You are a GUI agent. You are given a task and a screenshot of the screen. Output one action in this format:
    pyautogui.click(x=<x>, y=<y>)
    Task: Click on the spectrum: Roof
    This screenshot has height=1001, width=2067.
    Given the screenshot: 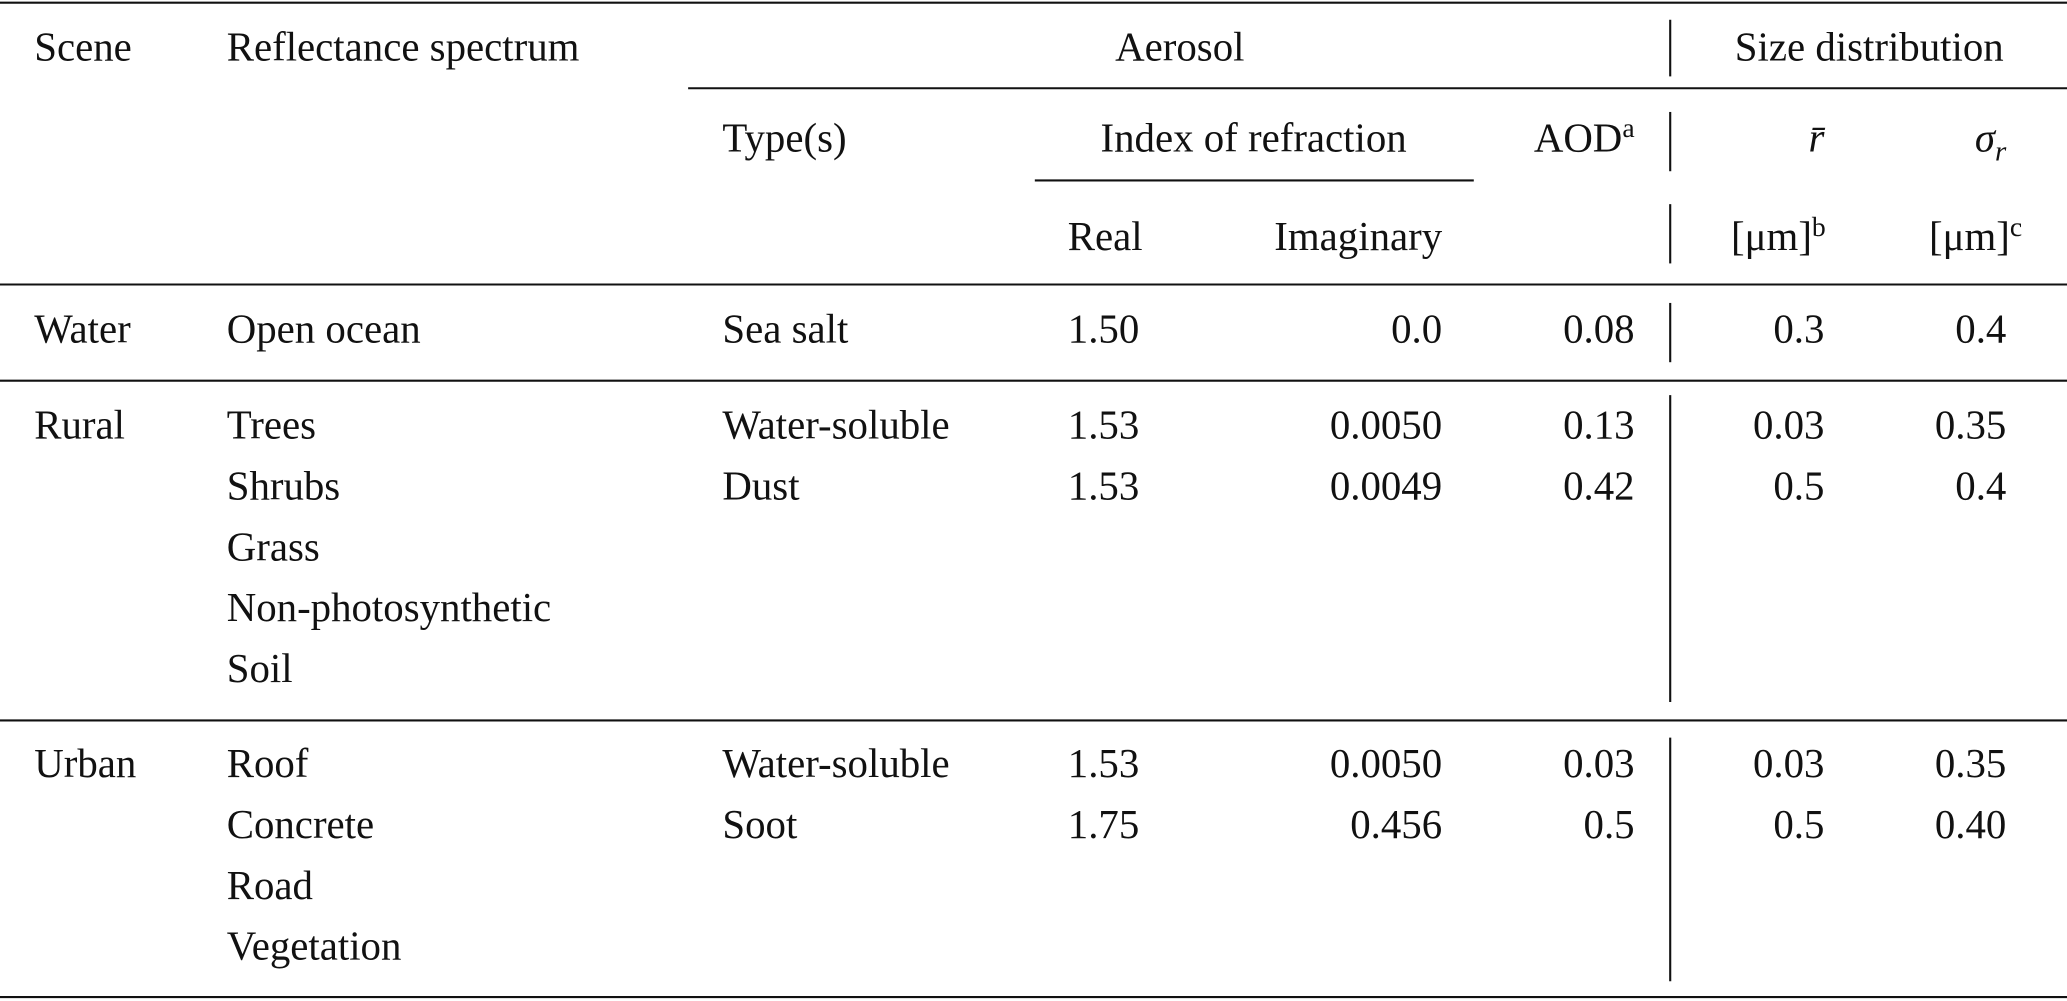 What is the action you would take?
    pyautogui.click(x=268, y=763)
    